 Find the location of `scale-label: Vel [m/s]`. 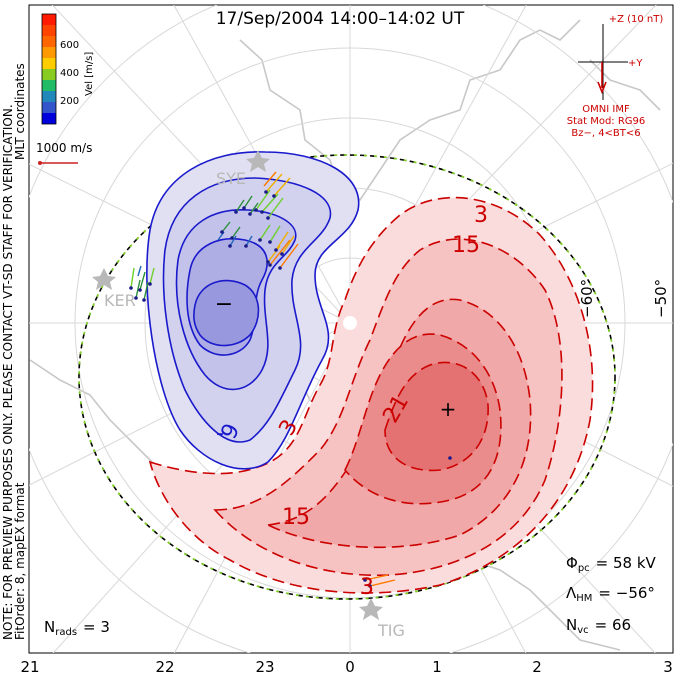

scale-label: Vel [m/s] is located at coordinates (89, 74).